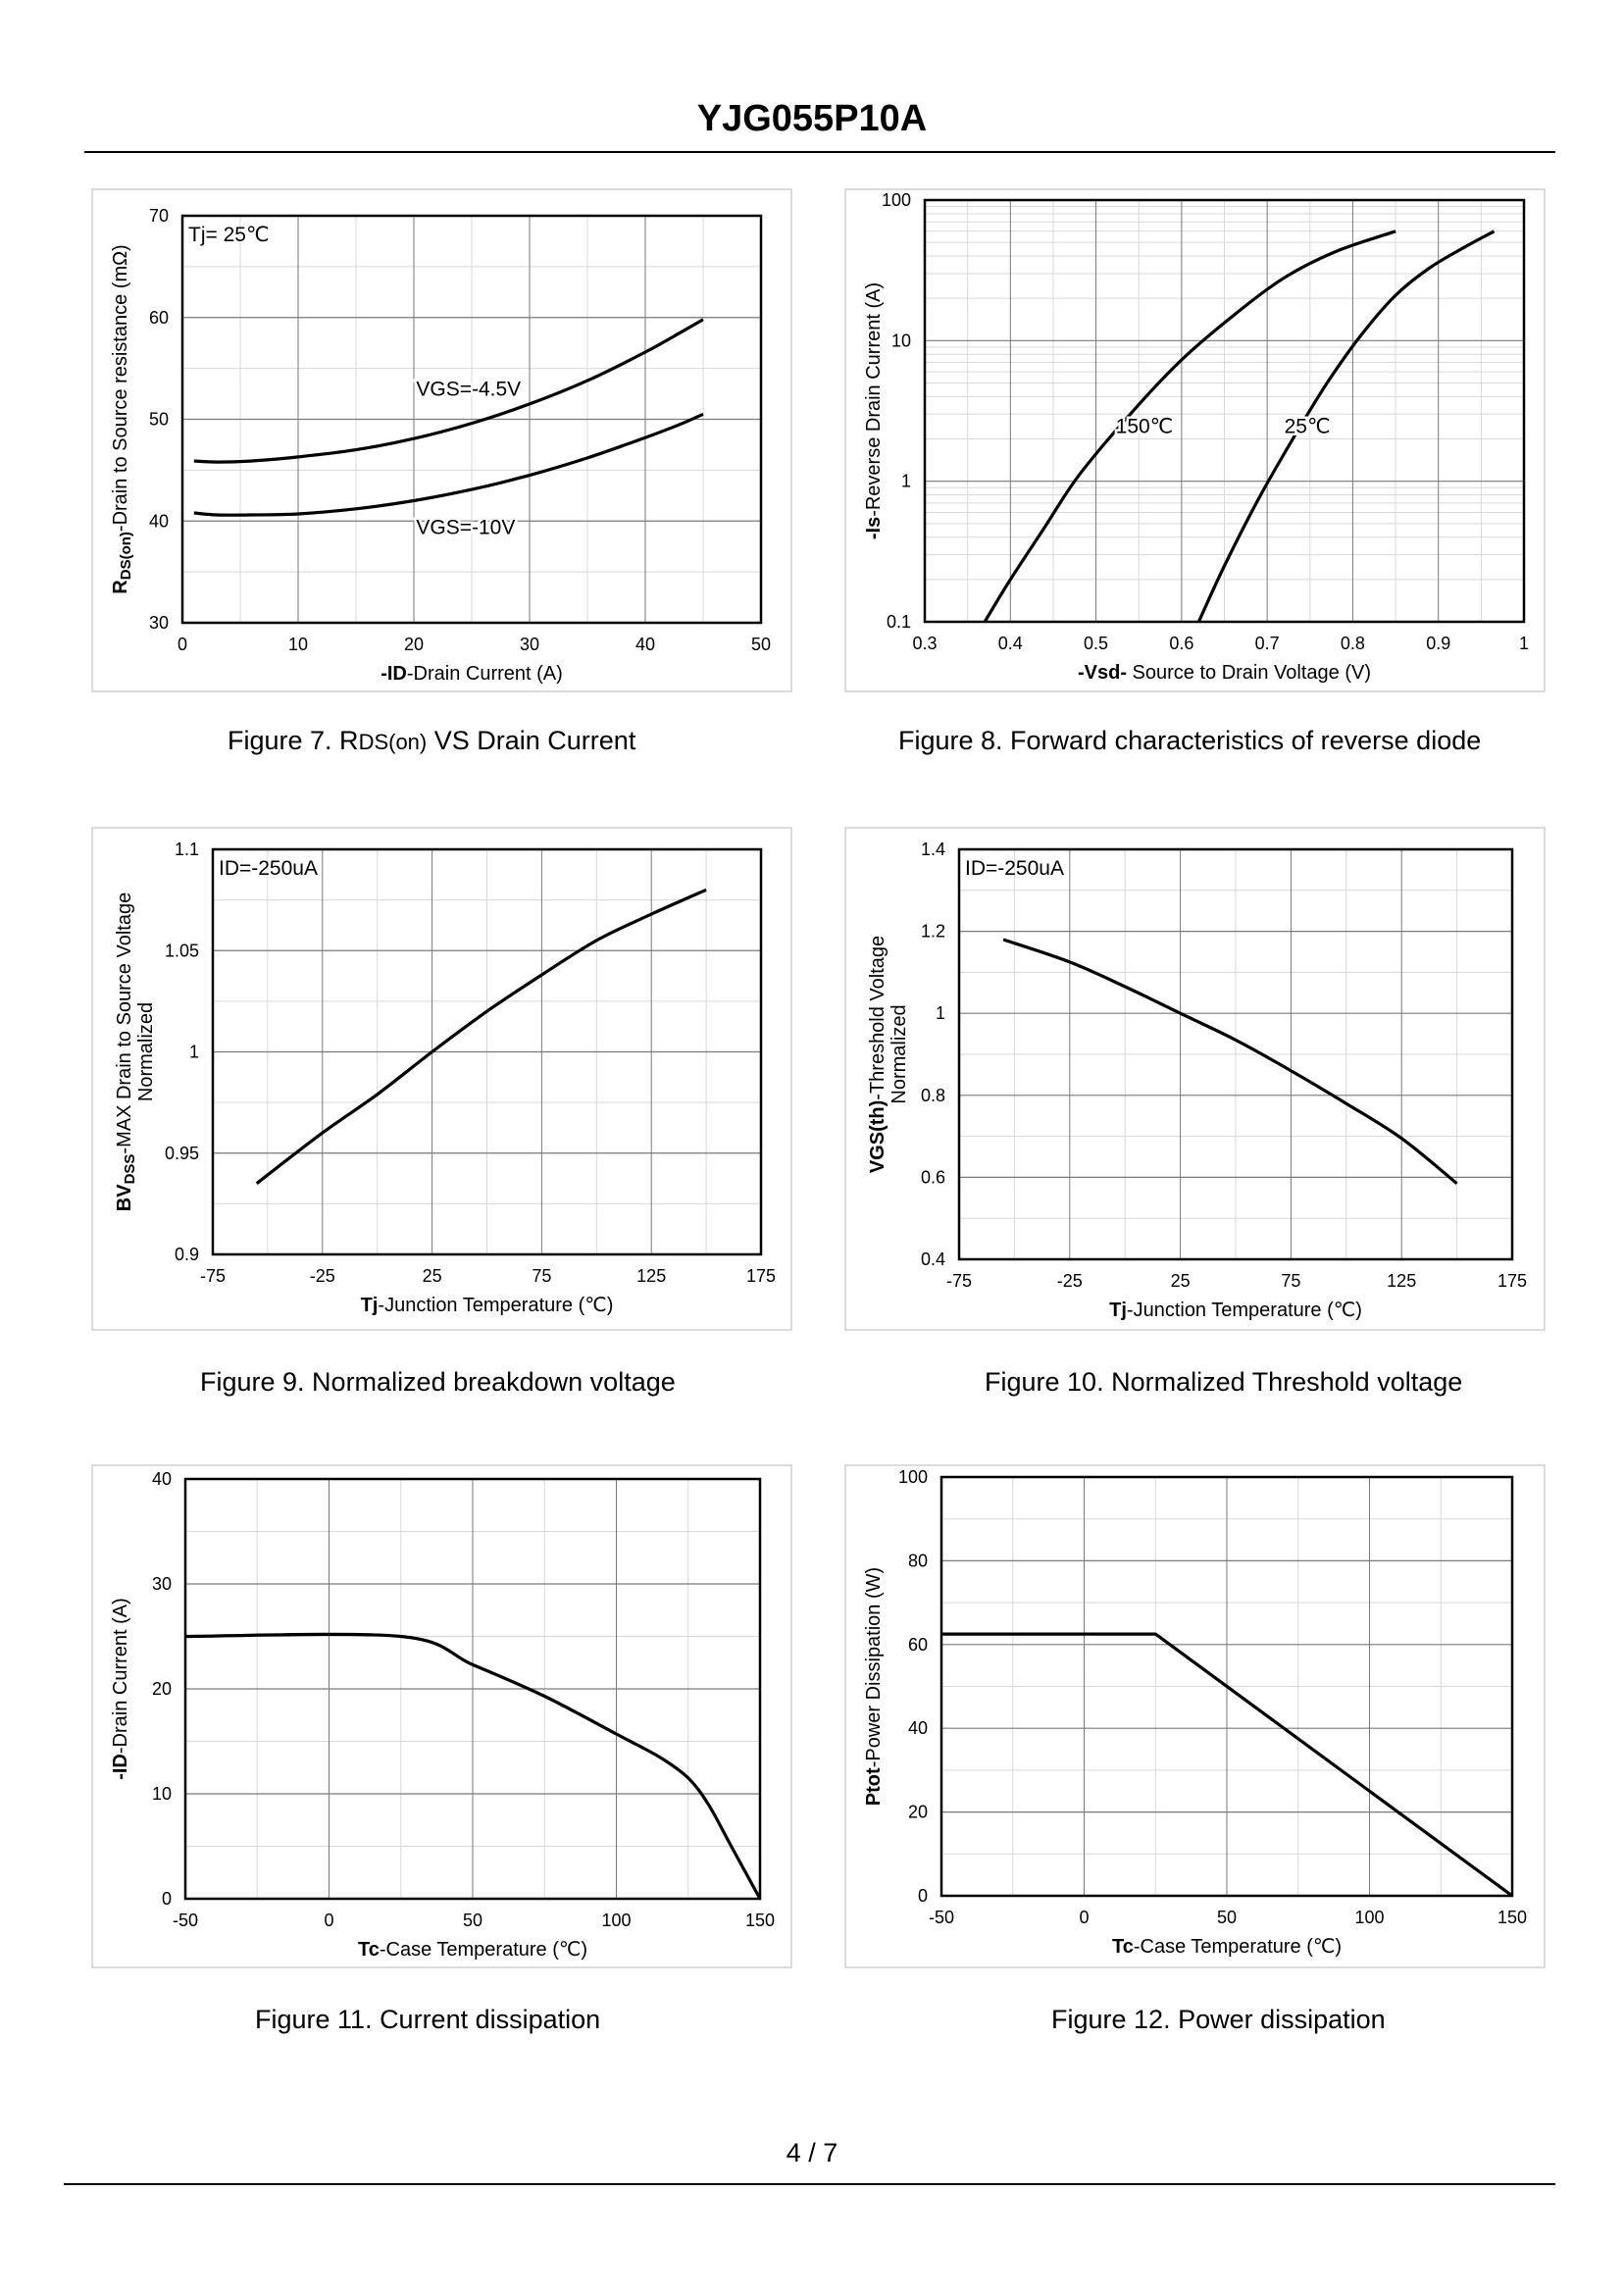  Describe the element at coordinates (162, 1584) in the screenshot. I see `y-tick-label: 30` at that location.